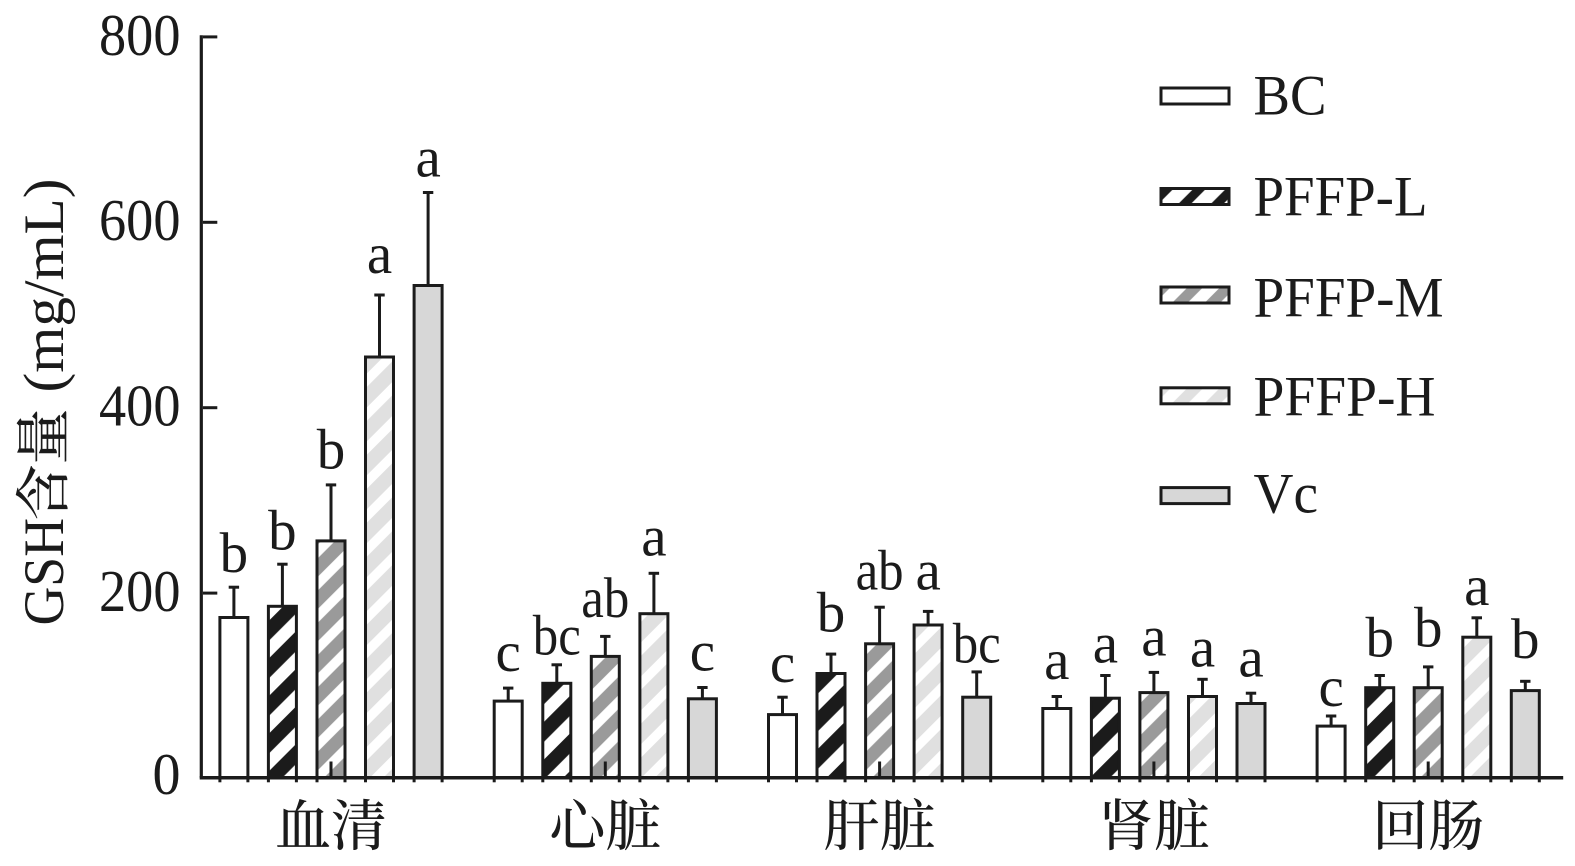 The height and width of the screenshot is (866, 1575). Describe the element at coordinates (44, 286) in the screenshot. I see `svg-text: (mg/mL)` at that location.